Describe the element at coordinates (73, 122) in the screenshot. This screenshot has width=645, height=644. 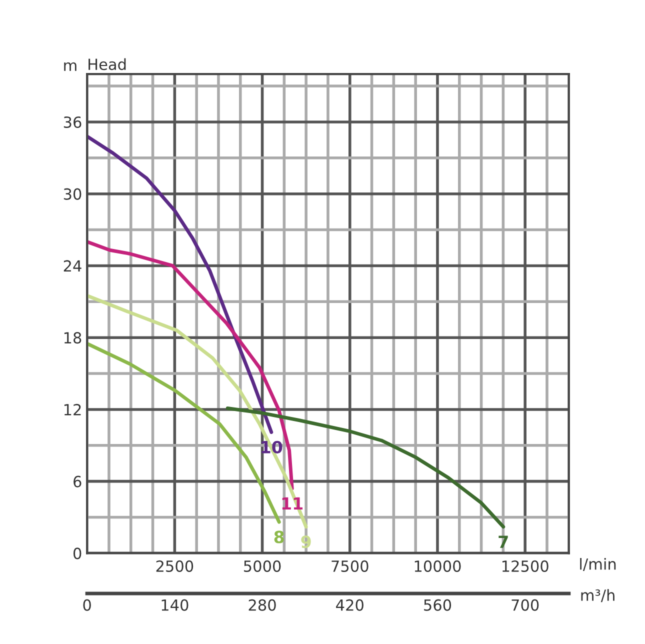
I see `y-tick-label: 36` at that location.